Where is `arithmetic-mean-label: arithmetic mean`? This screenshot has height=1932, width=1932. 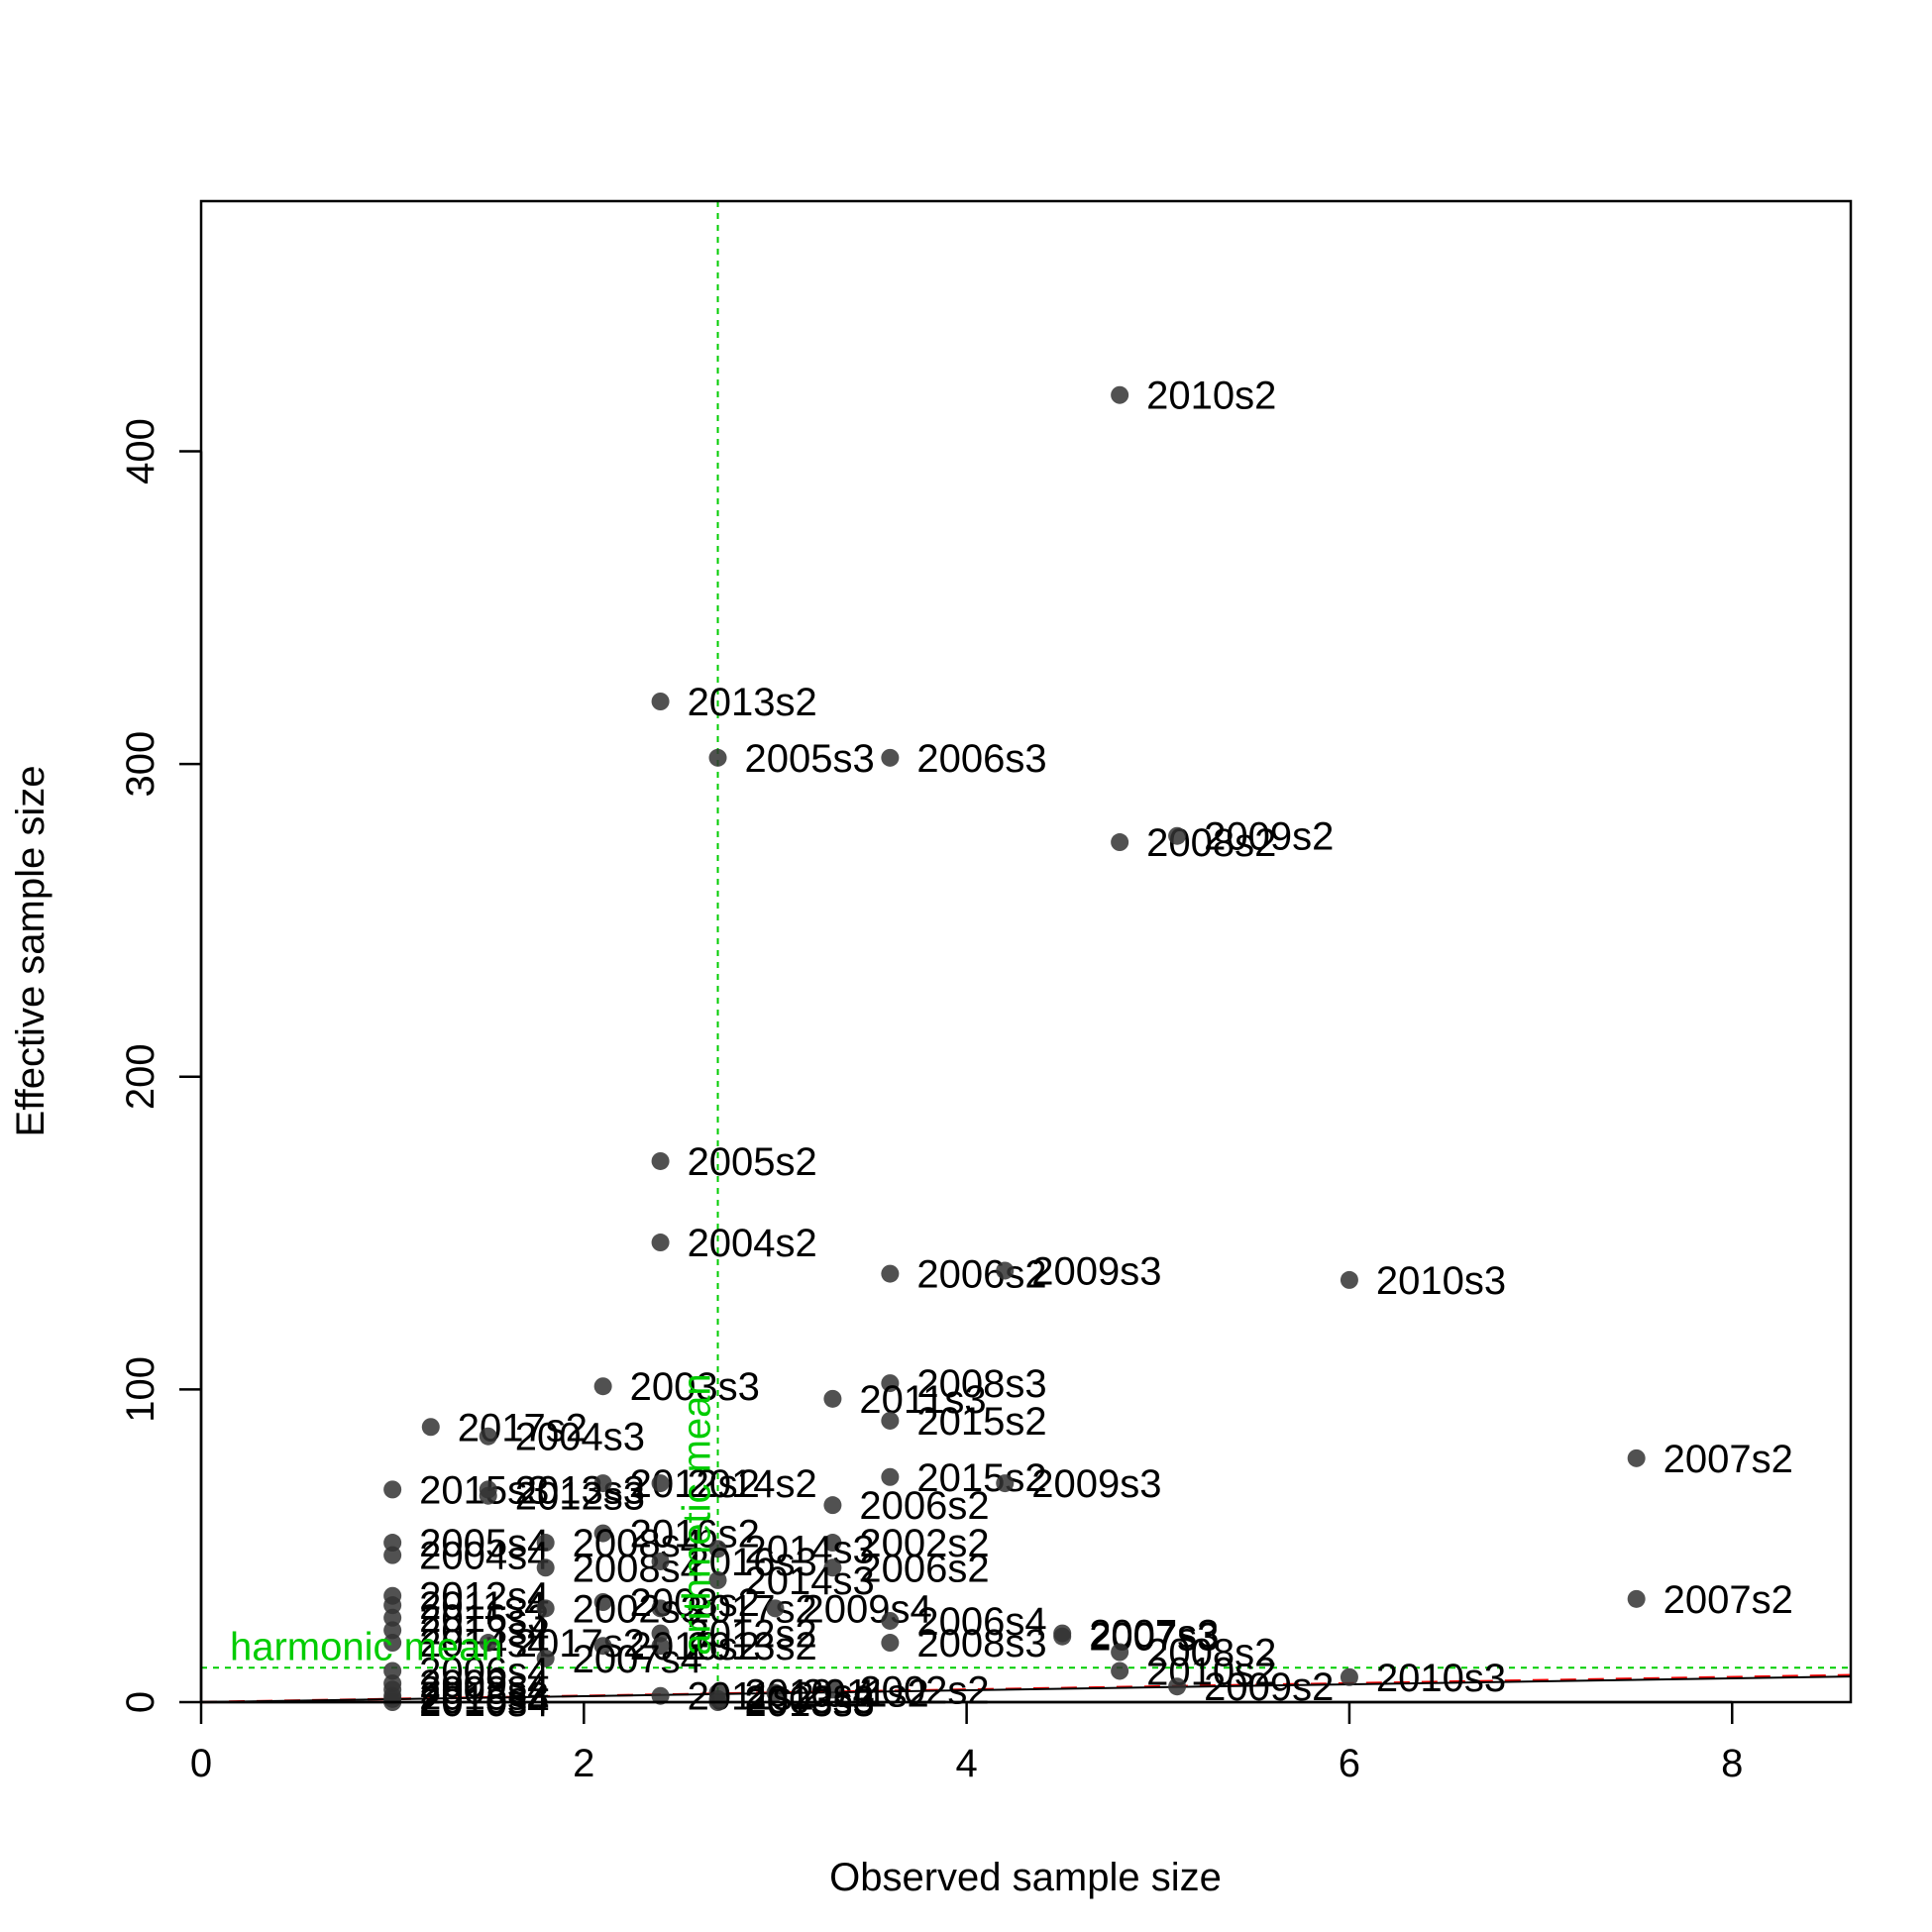
arithmetic-mean-label: arithmetic mean is located at coordinates (697, 1514).